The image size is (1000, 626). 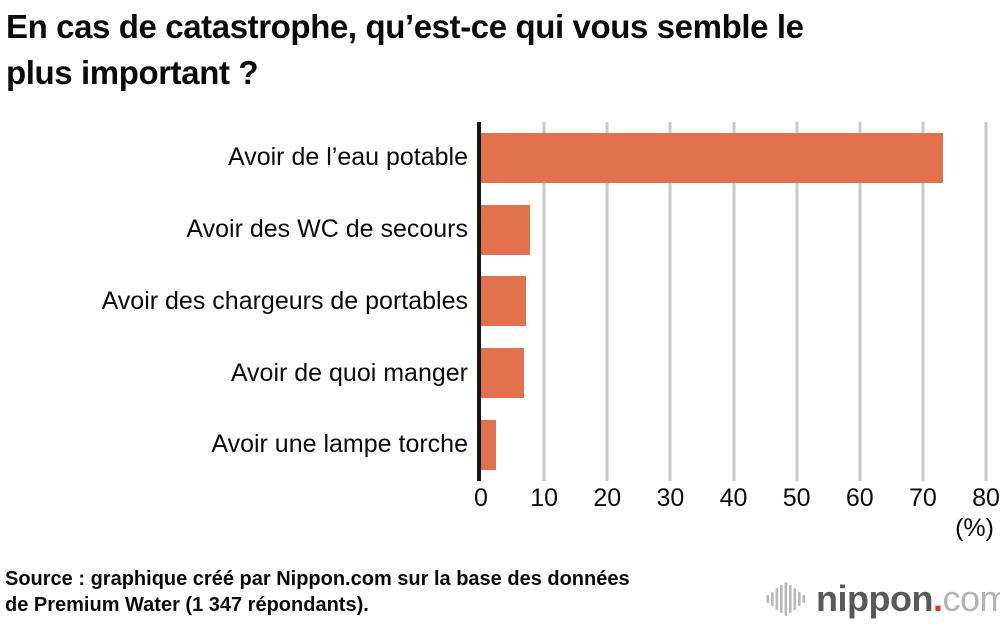 I want to click on waveform-icon, so click(x=786, y=599).